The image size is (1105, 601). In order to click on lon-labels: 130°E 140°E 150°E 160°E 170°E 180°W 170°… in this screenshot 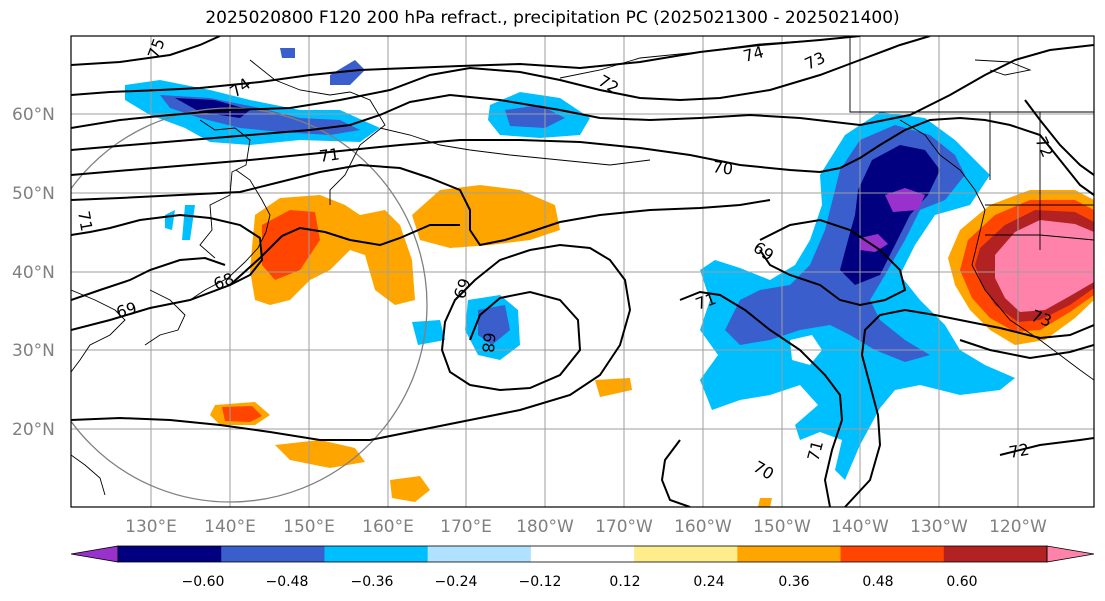, I will do `click(586, 527)`.